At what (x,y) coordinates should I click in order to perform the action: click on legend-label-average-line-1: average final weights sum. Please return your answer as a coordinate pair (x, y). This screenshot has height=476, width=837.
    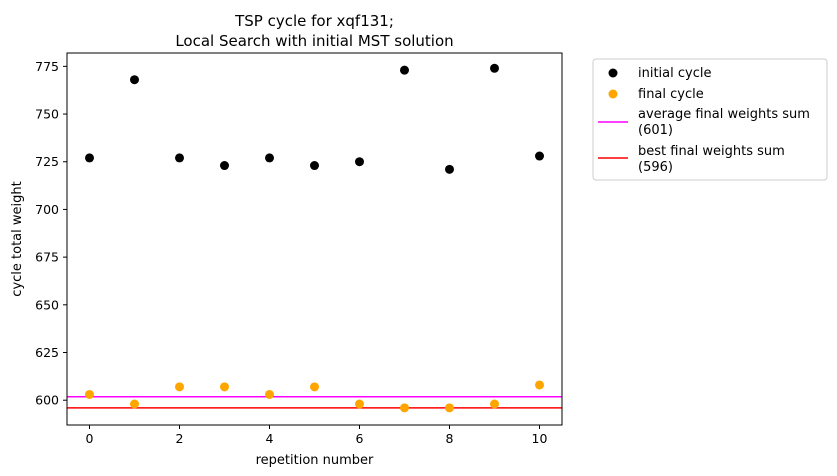
    Looking at the image, I should click on (724, 114).